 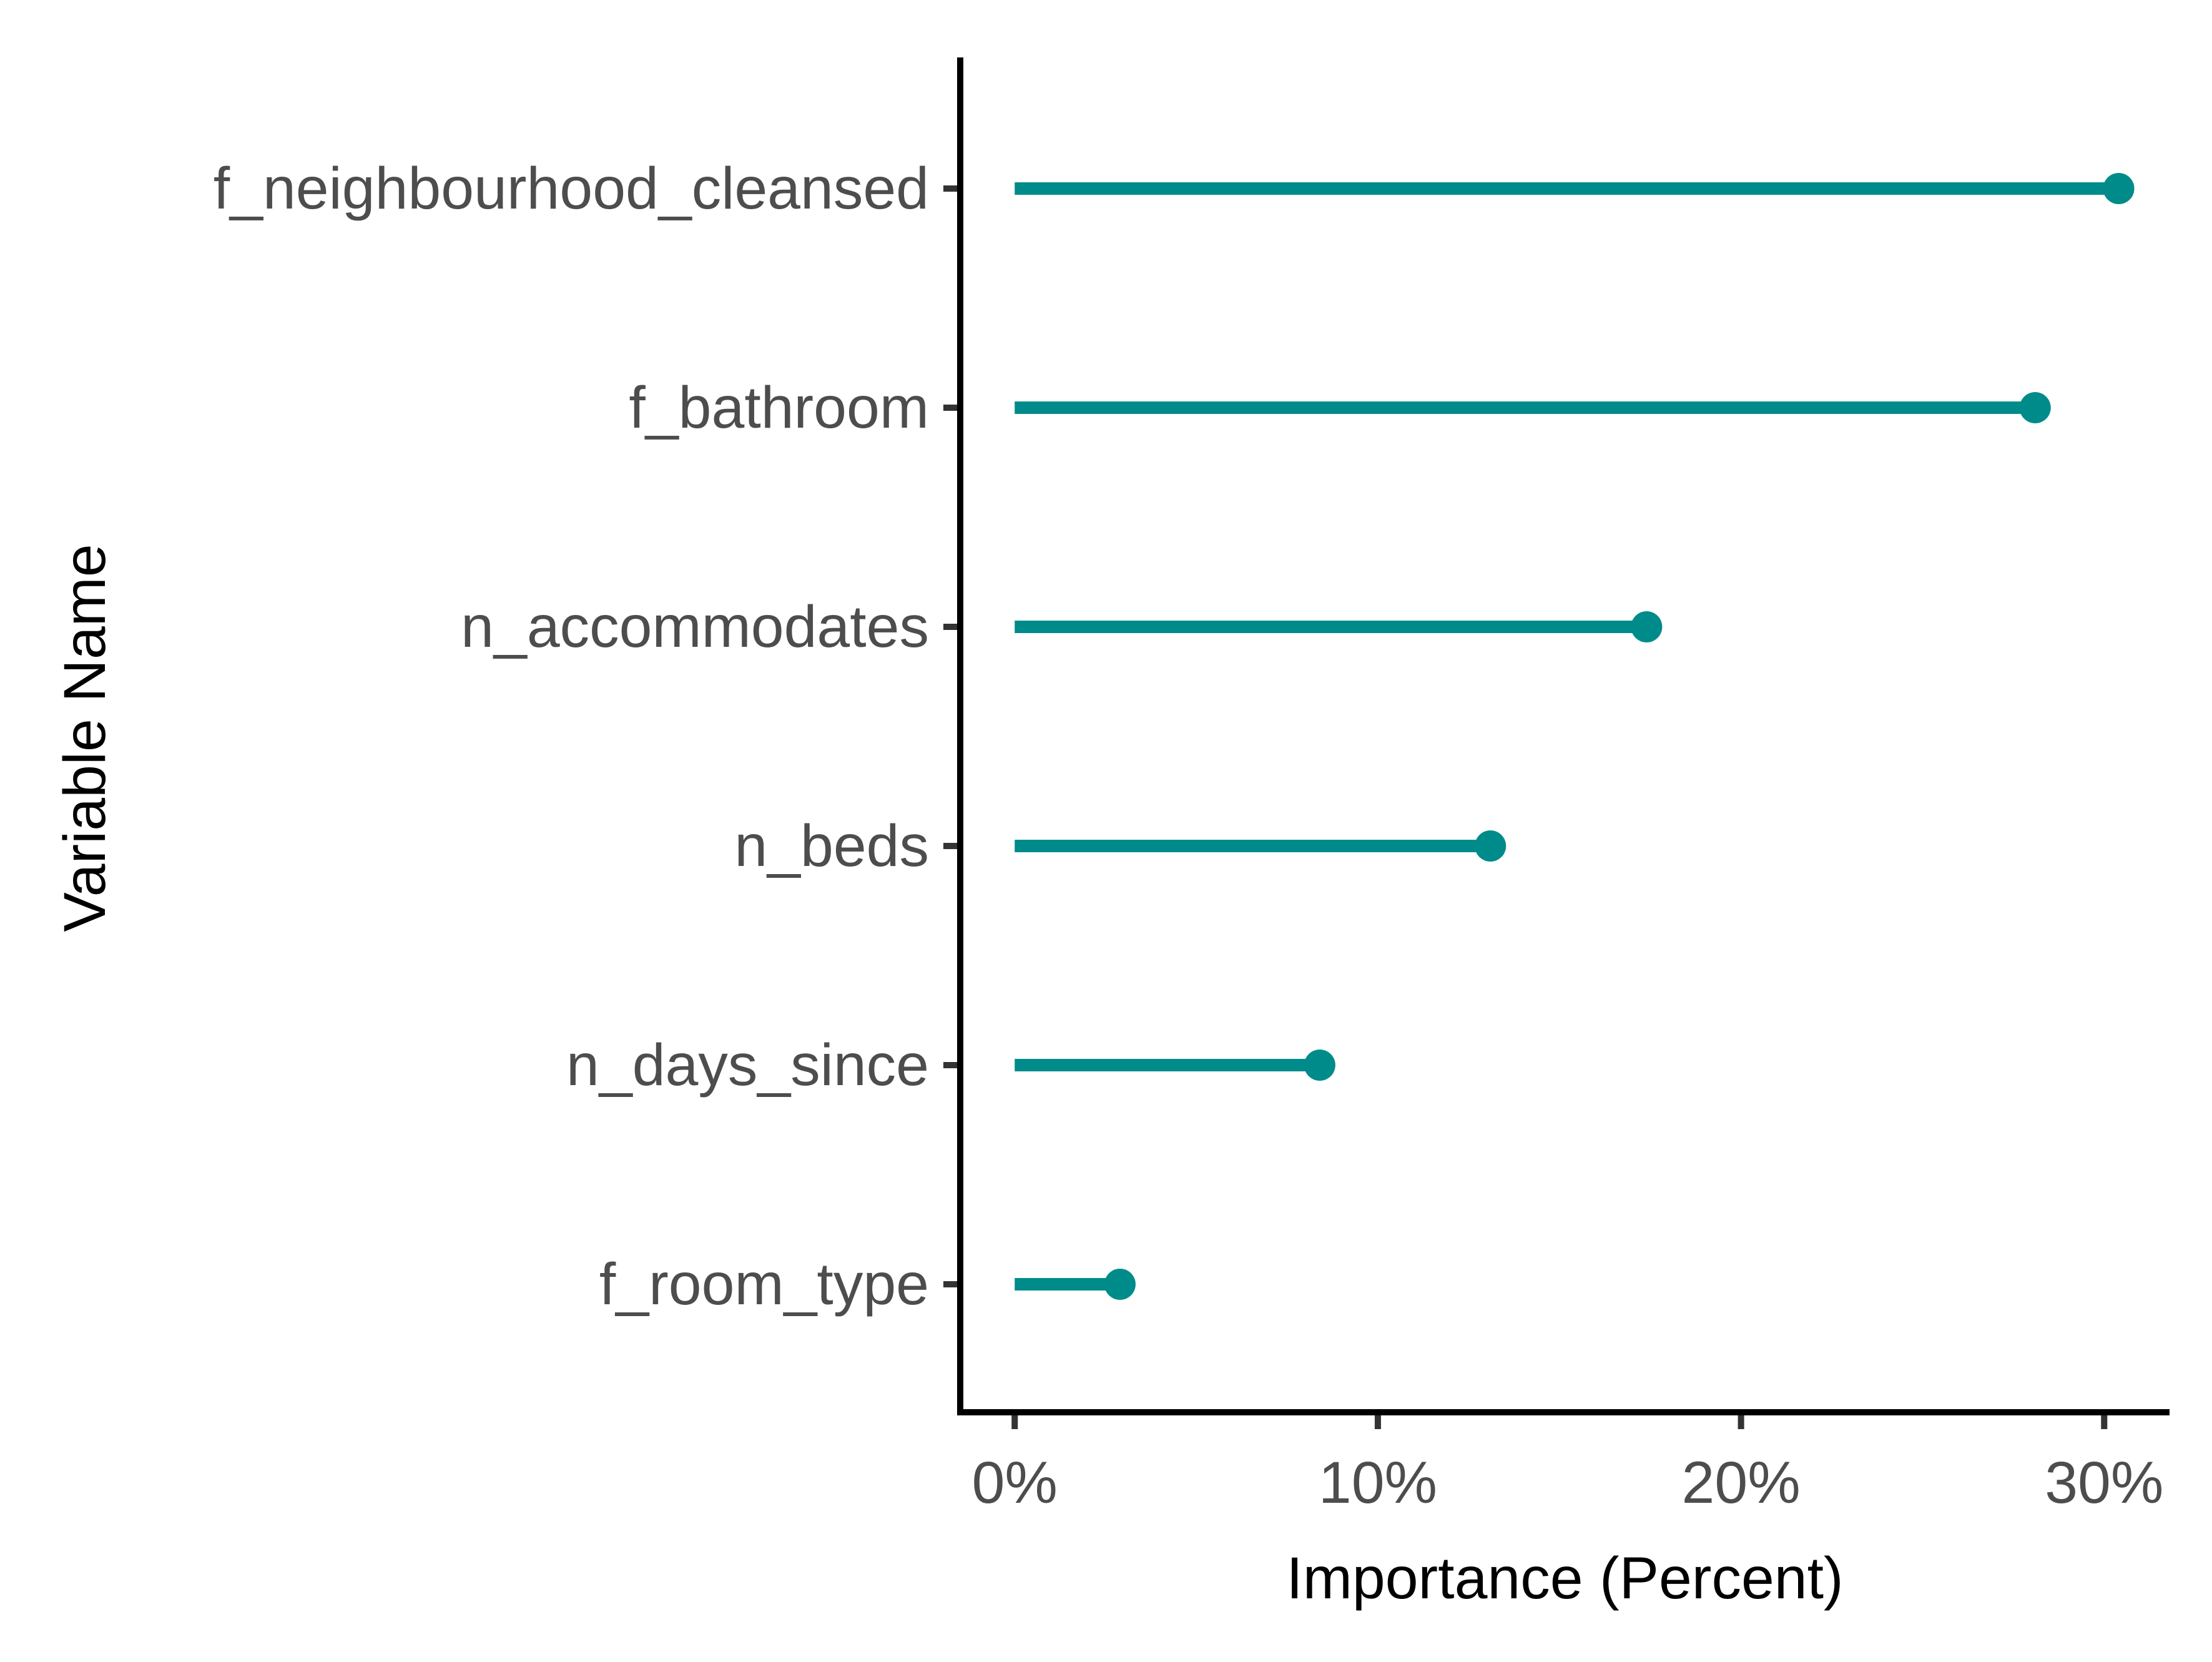 I want to click on x-axis-title: Importance (Percent), so click(x=1564, y=1578).